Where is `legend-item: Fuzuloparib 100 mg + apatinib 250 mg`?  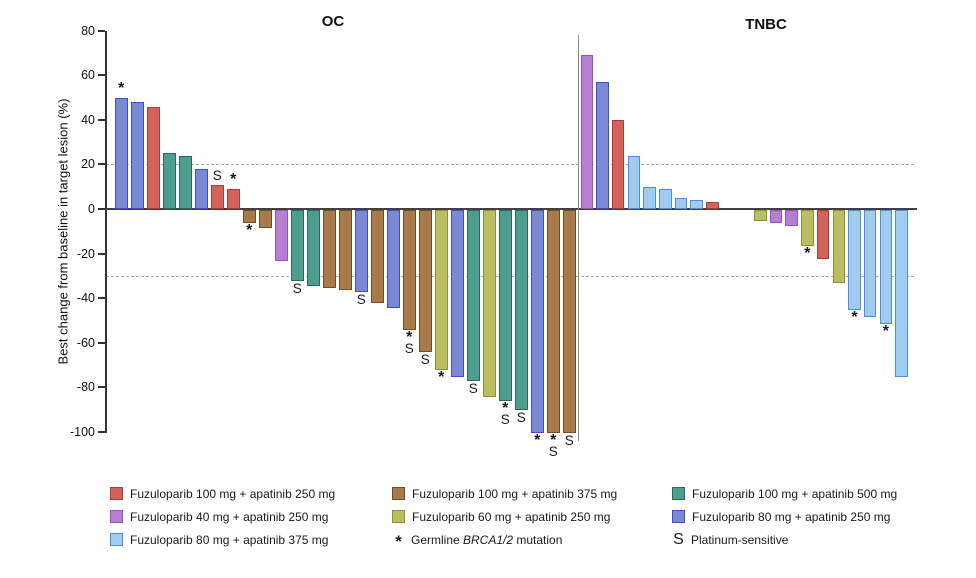 legend-item: Fuzuloparib 100 mg + apatinib 250 mg is located at coordinates (222, 493).